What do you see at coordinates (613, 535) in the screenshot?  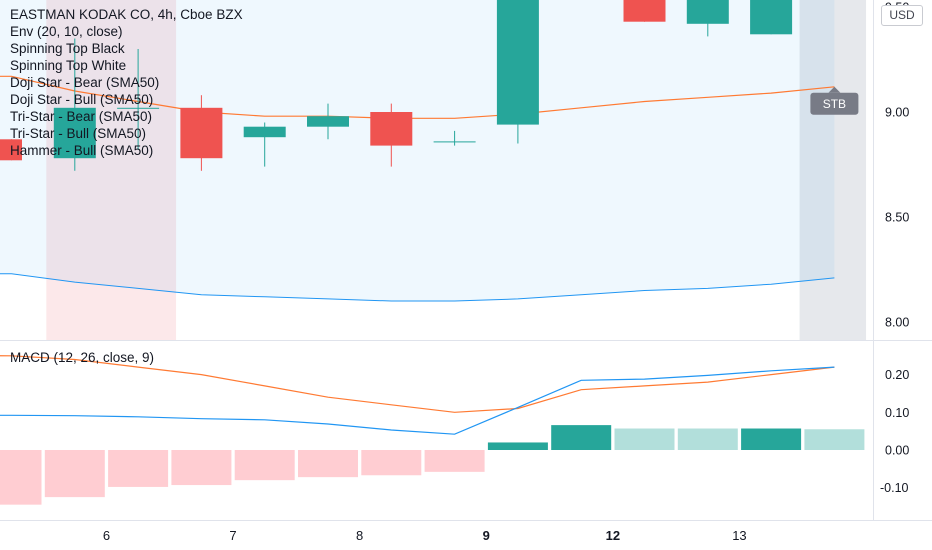 I see `time-axis-tick: 12` at bounding box center [613, 535].